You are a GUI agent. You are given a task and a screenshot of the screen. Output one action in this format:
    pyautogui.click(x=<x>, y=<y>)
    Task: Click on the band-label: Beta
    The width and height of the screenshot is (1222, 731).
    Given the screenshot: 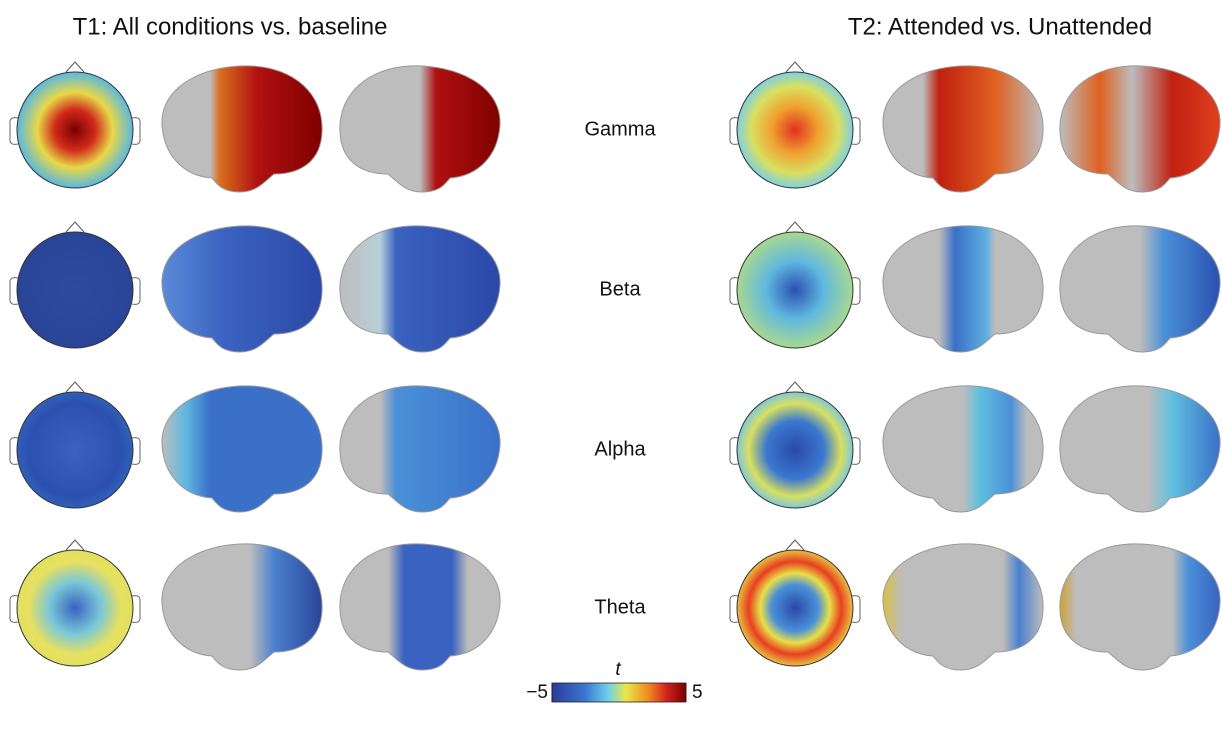 What is the action you would take?
    pyautogui.click(x=620, y=289)
    